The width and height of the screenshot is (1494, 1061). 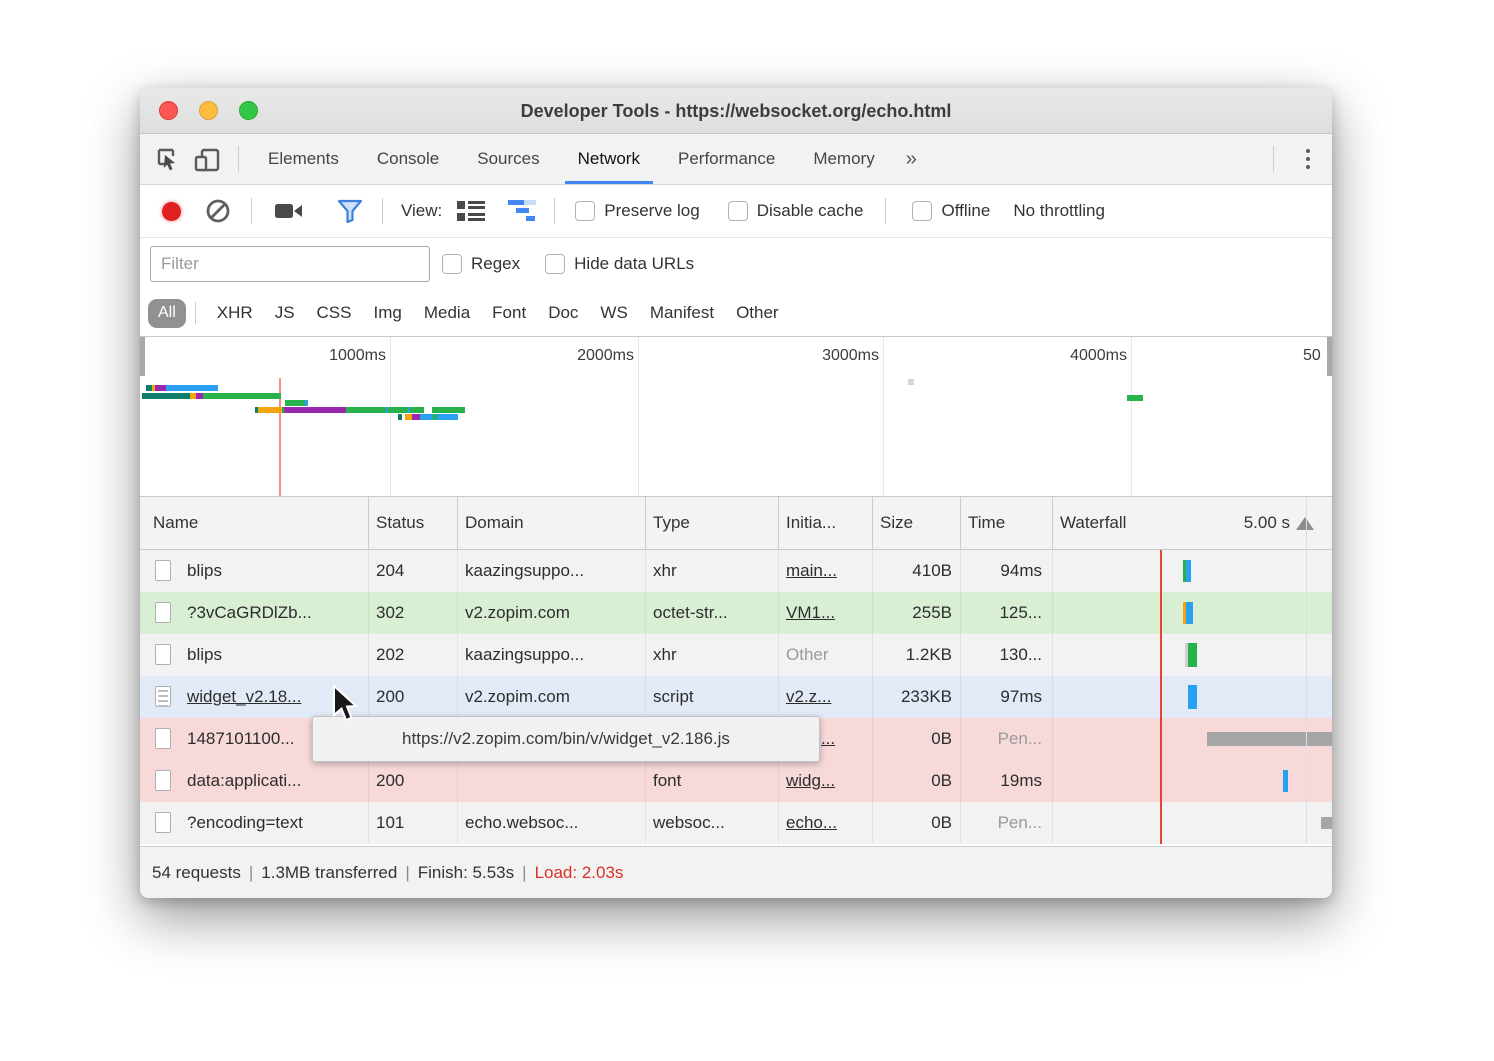 What do you see at coordinates (1266, 522) in the screenshot?
I see `waterfall-scale-label: 5.00 s` at bounding box center [1266, 522].